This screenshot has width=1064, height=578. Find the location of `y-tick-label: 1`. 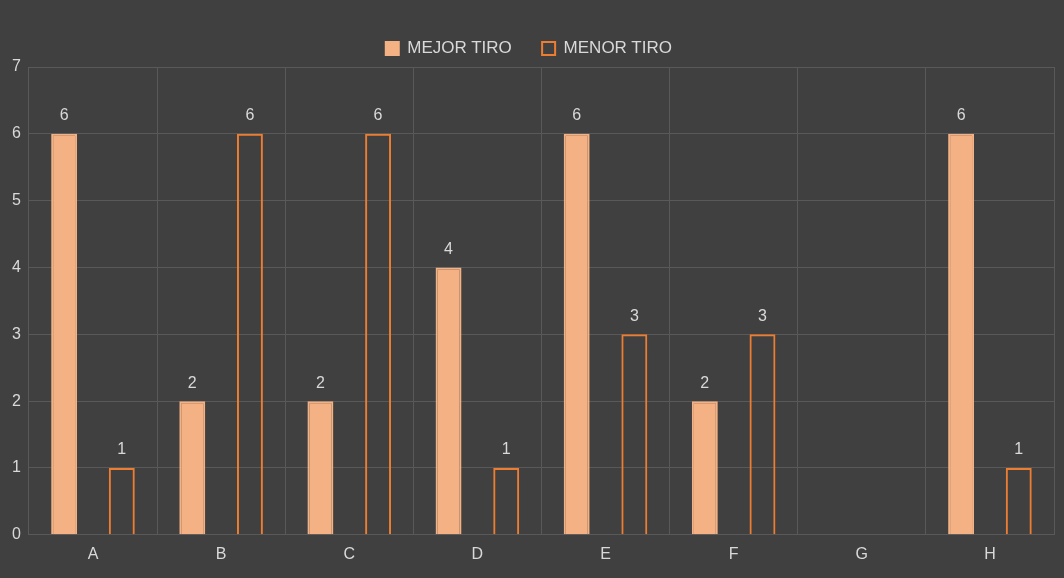

y-tick-label: 1 is located at coordinates (16, 467).